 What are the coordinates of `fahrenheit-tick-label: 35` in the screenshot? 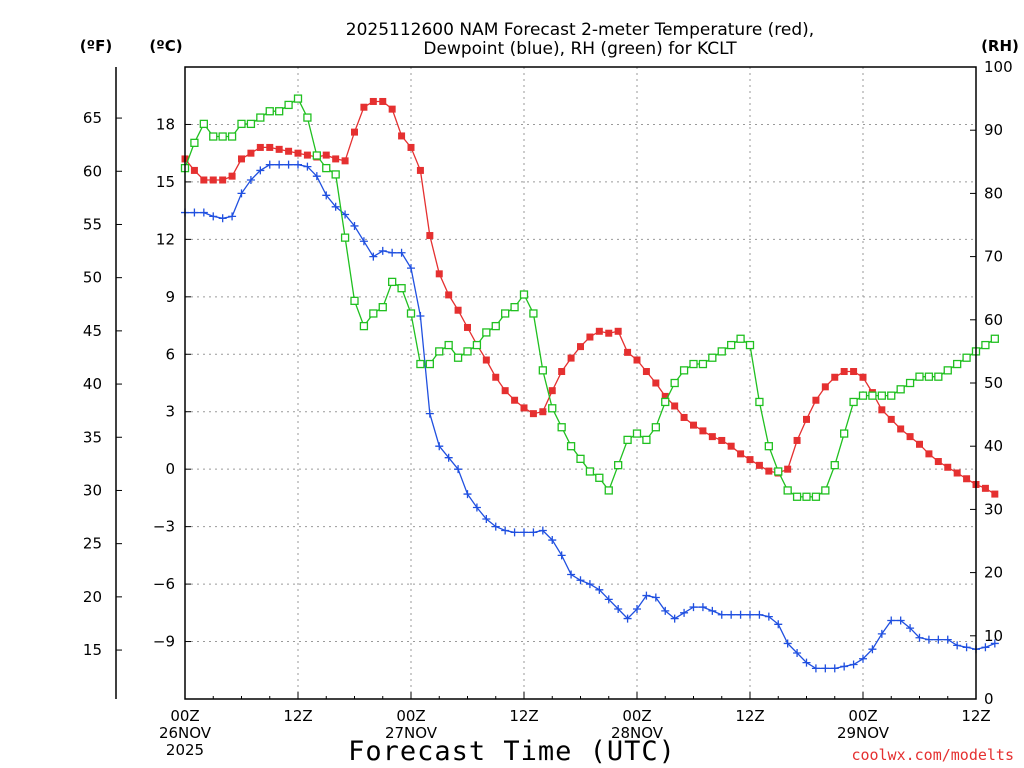 It's located at (92, 437).